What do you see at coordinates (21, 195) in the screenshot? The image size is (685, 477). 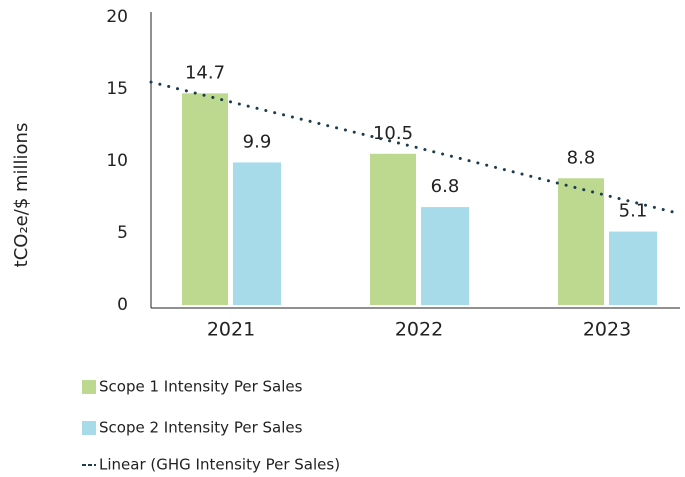 I see `y-axis-label: tCO₂e/$ millions` at bounding box center [21, 195].